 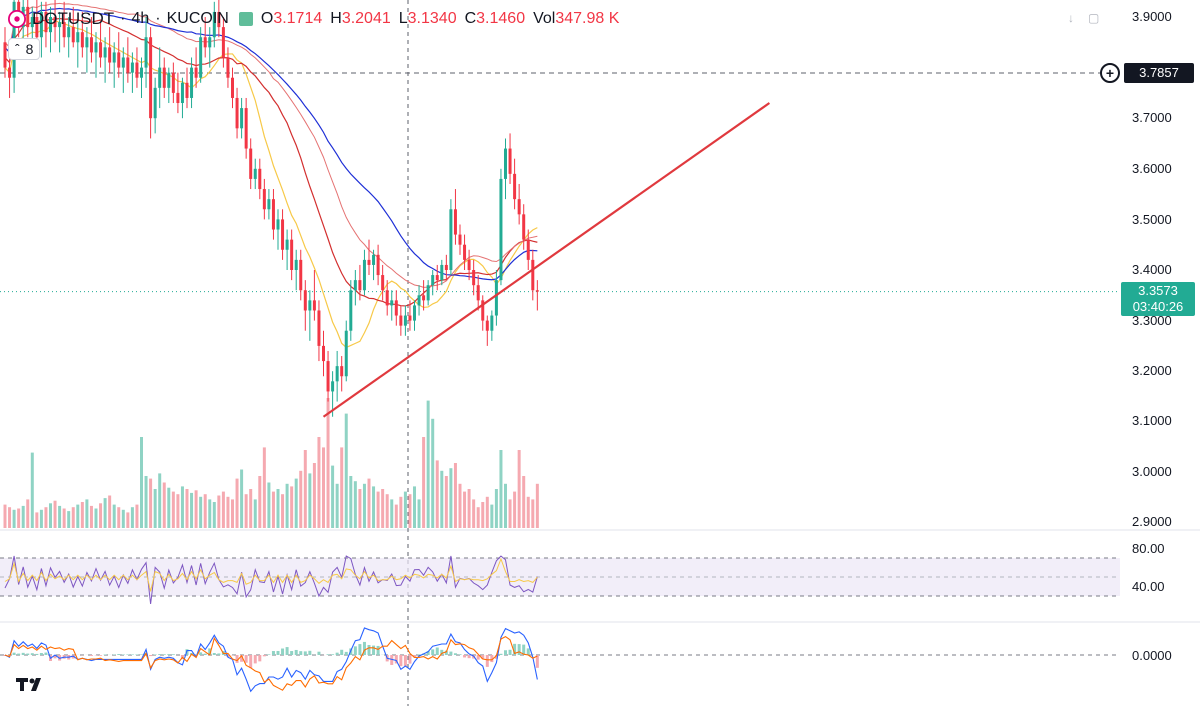 I want to click on maximize-icon: ▢, so click(x=1094, y=18).